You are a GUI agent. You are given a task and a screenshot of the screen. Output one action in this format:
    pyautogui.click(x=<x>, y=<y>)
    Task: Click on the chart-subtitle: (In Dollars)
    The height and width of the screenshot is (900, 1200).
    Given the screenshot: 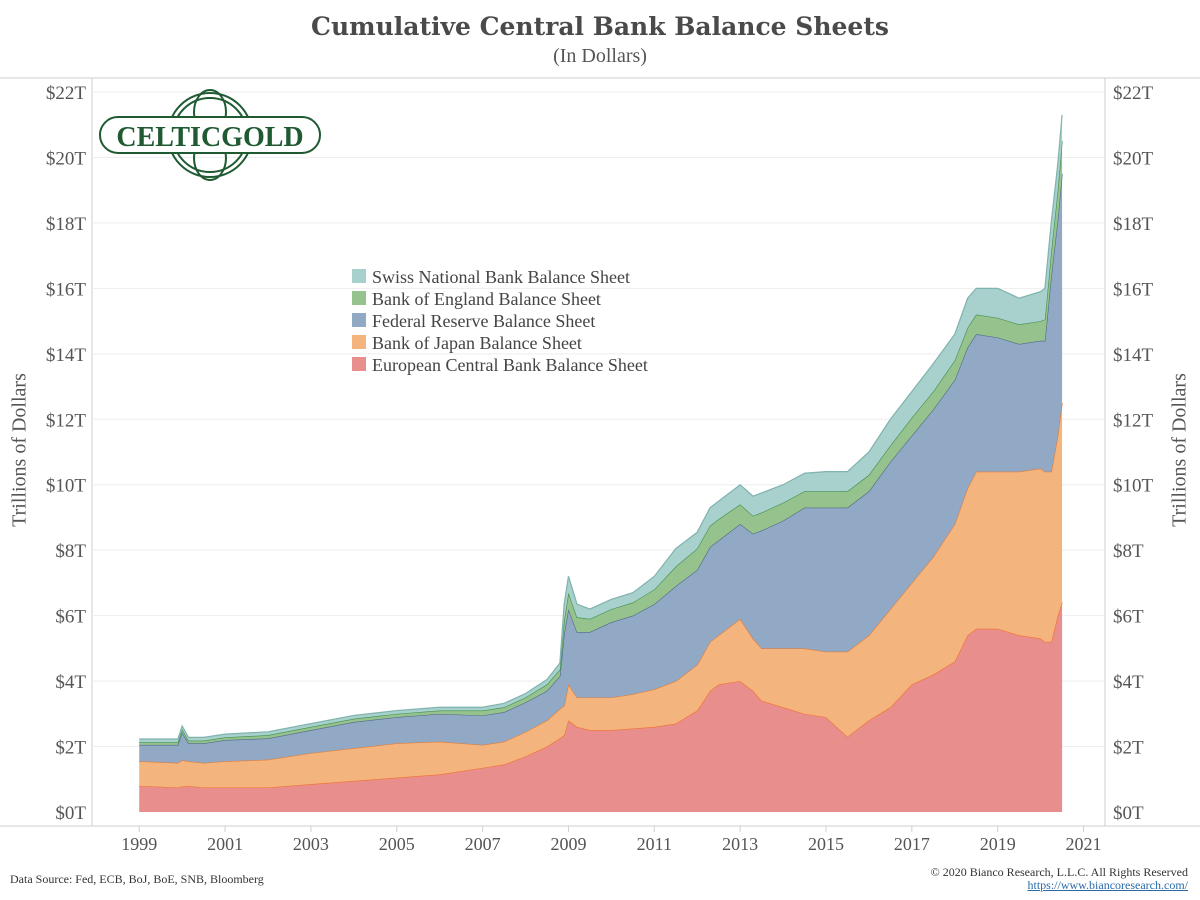 What is the action you would take?
    pyautogui.click(x=600, y=56)
    